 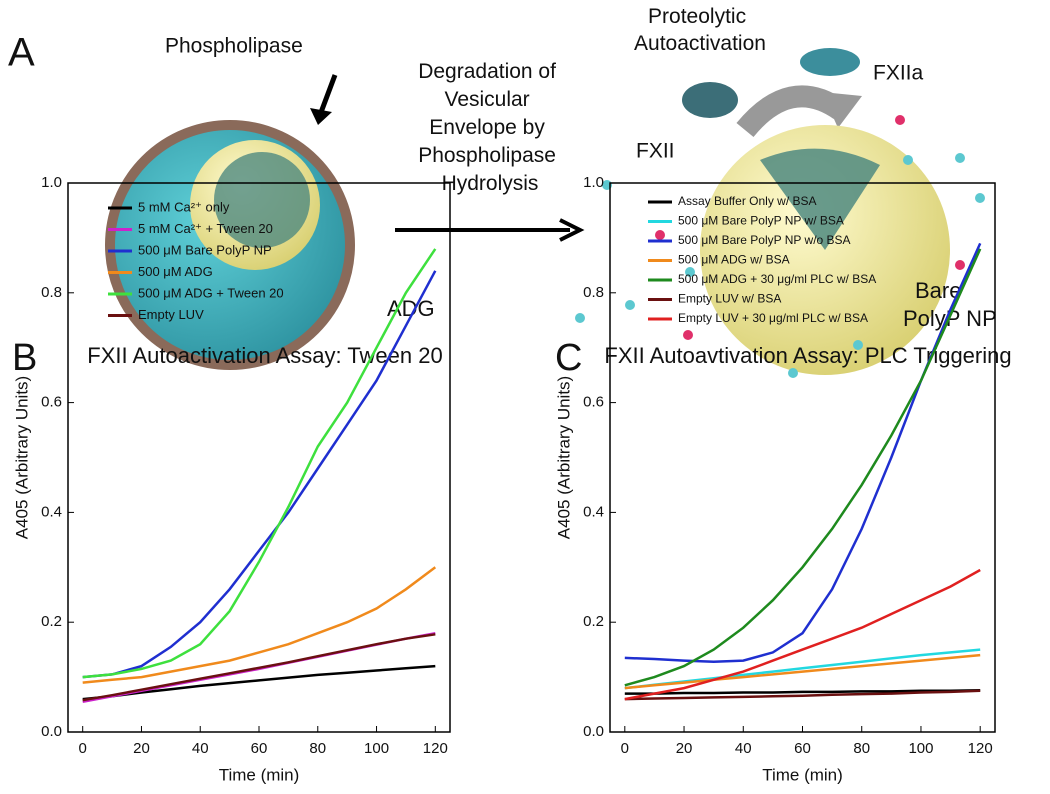 I want to click on polyp-core, so click(x=262, y=200).